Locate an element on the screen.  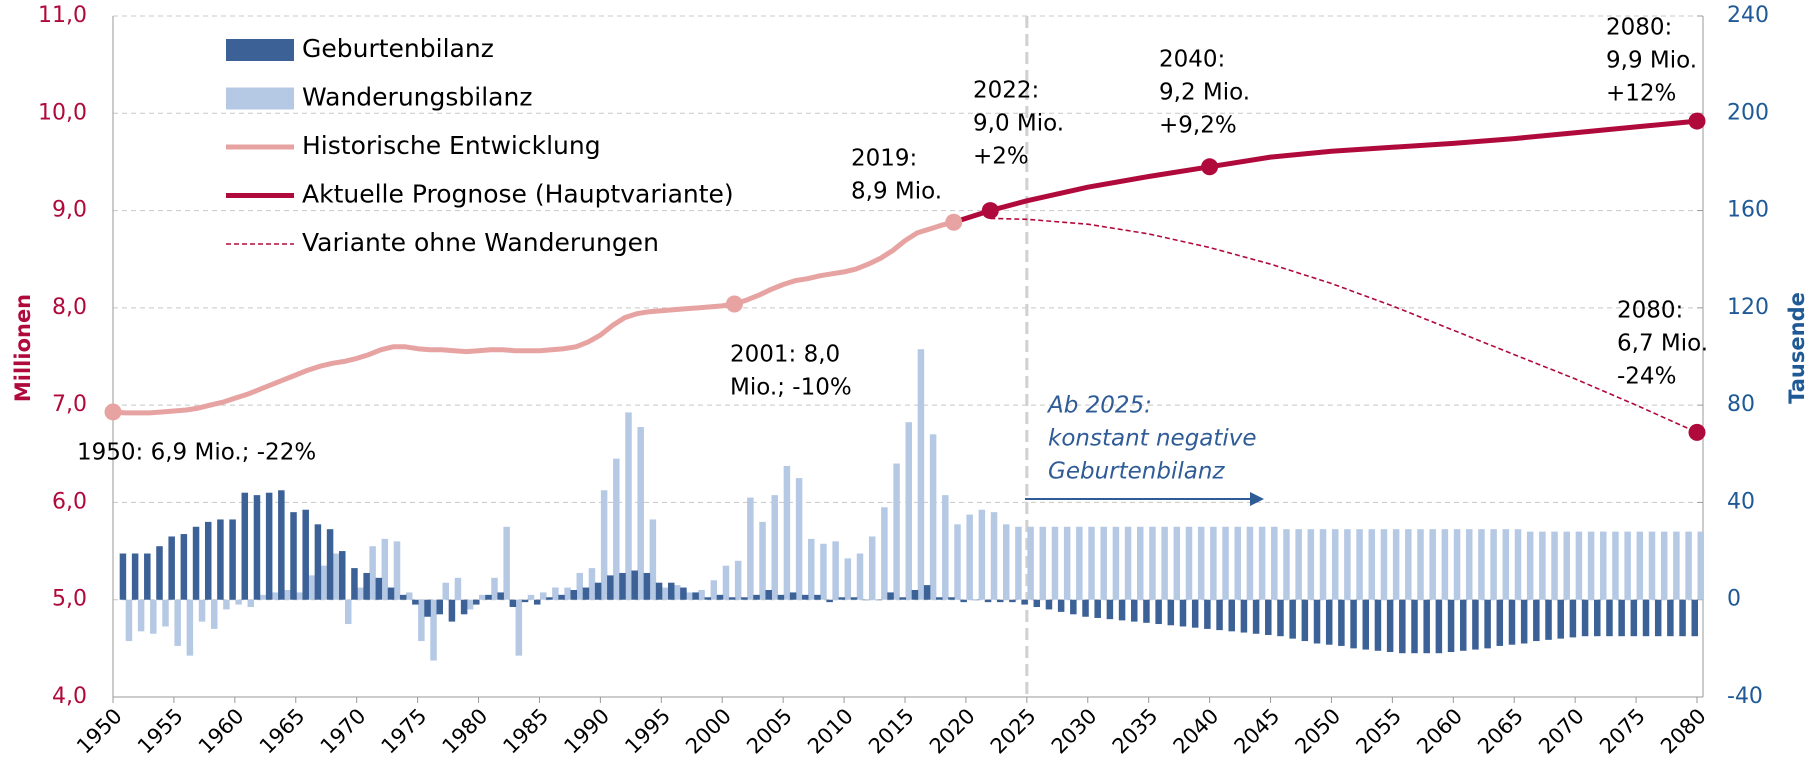
x-tick-label: 1980 is located at coordinates (465, 731).